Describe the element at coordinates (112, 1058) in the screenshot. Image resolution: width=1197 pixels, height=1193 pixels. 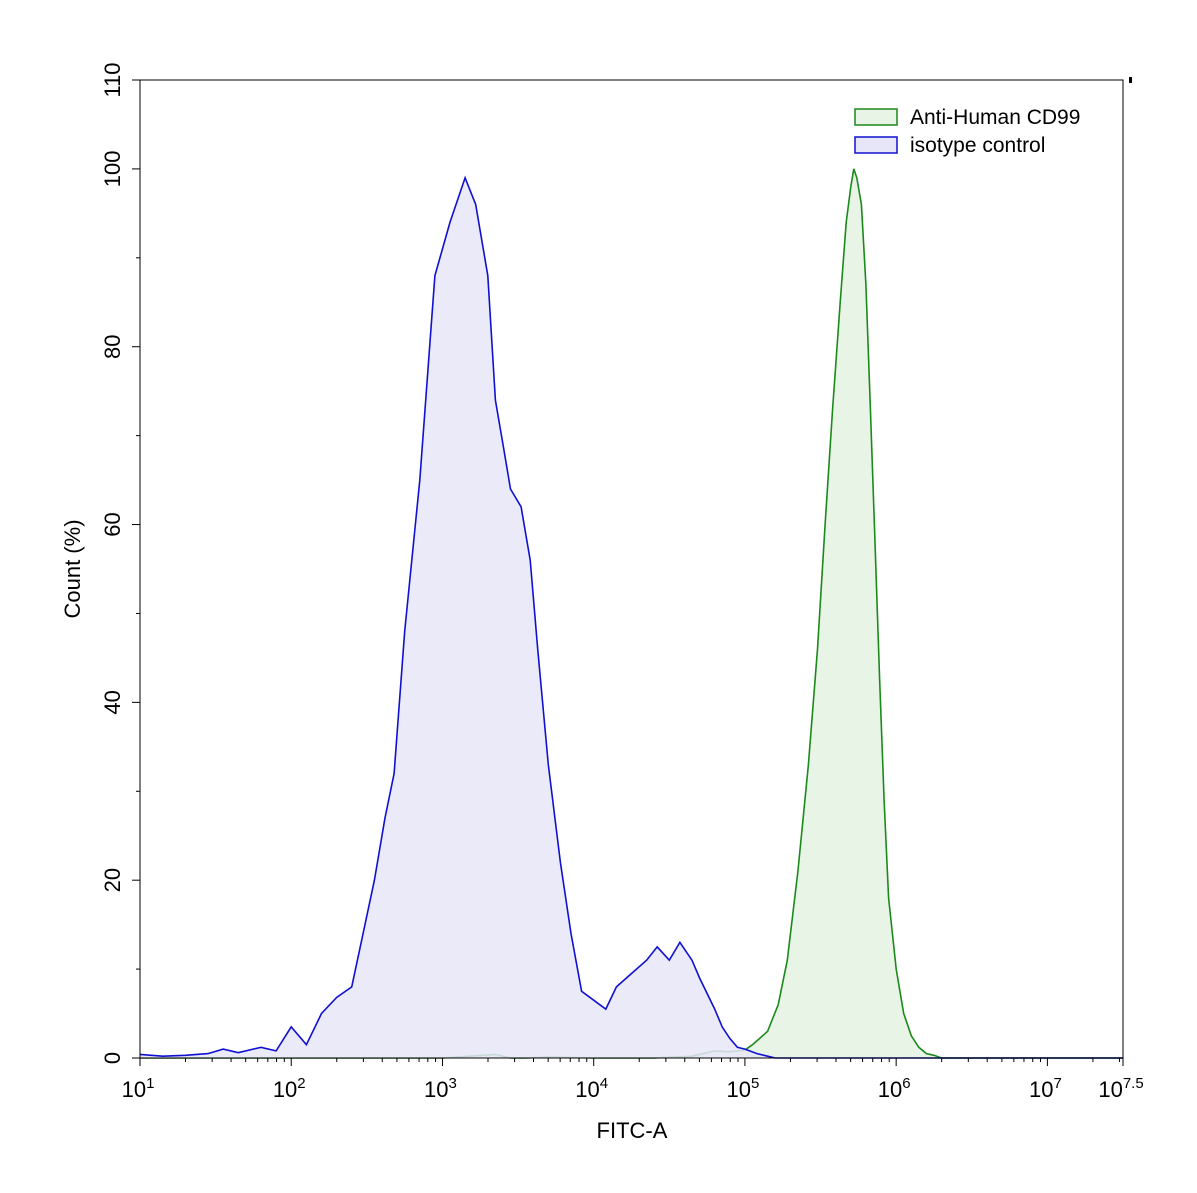
I see `y-tick-label: 0` at that location.